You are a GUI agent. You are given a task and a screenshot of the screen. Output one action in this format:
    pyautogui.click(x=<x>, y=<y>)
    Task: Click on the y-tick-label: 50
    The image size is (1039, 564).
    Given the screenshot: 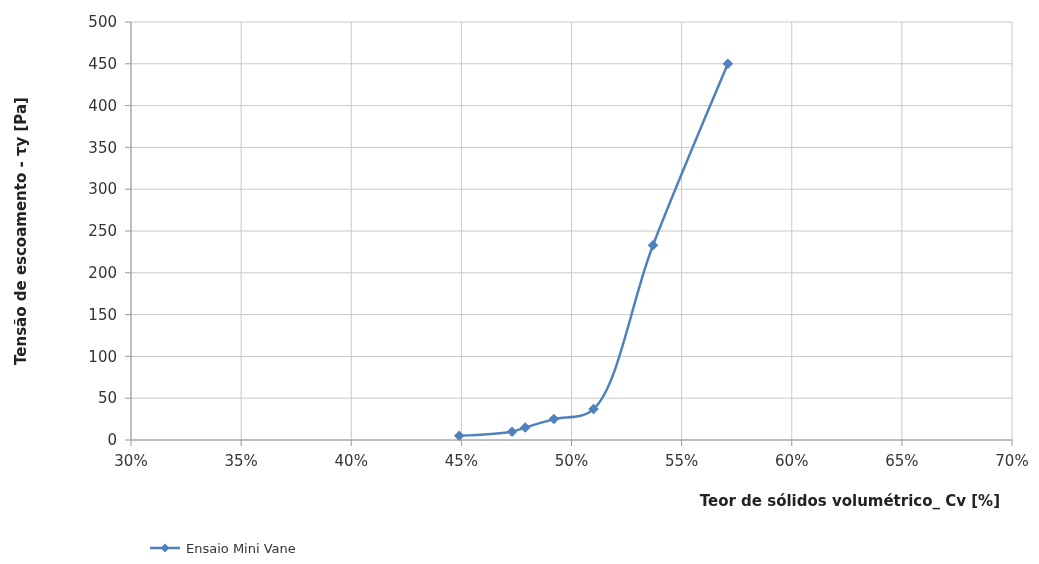 What is the action you would take?
    pyautogui.click(x=107, y=398)
    